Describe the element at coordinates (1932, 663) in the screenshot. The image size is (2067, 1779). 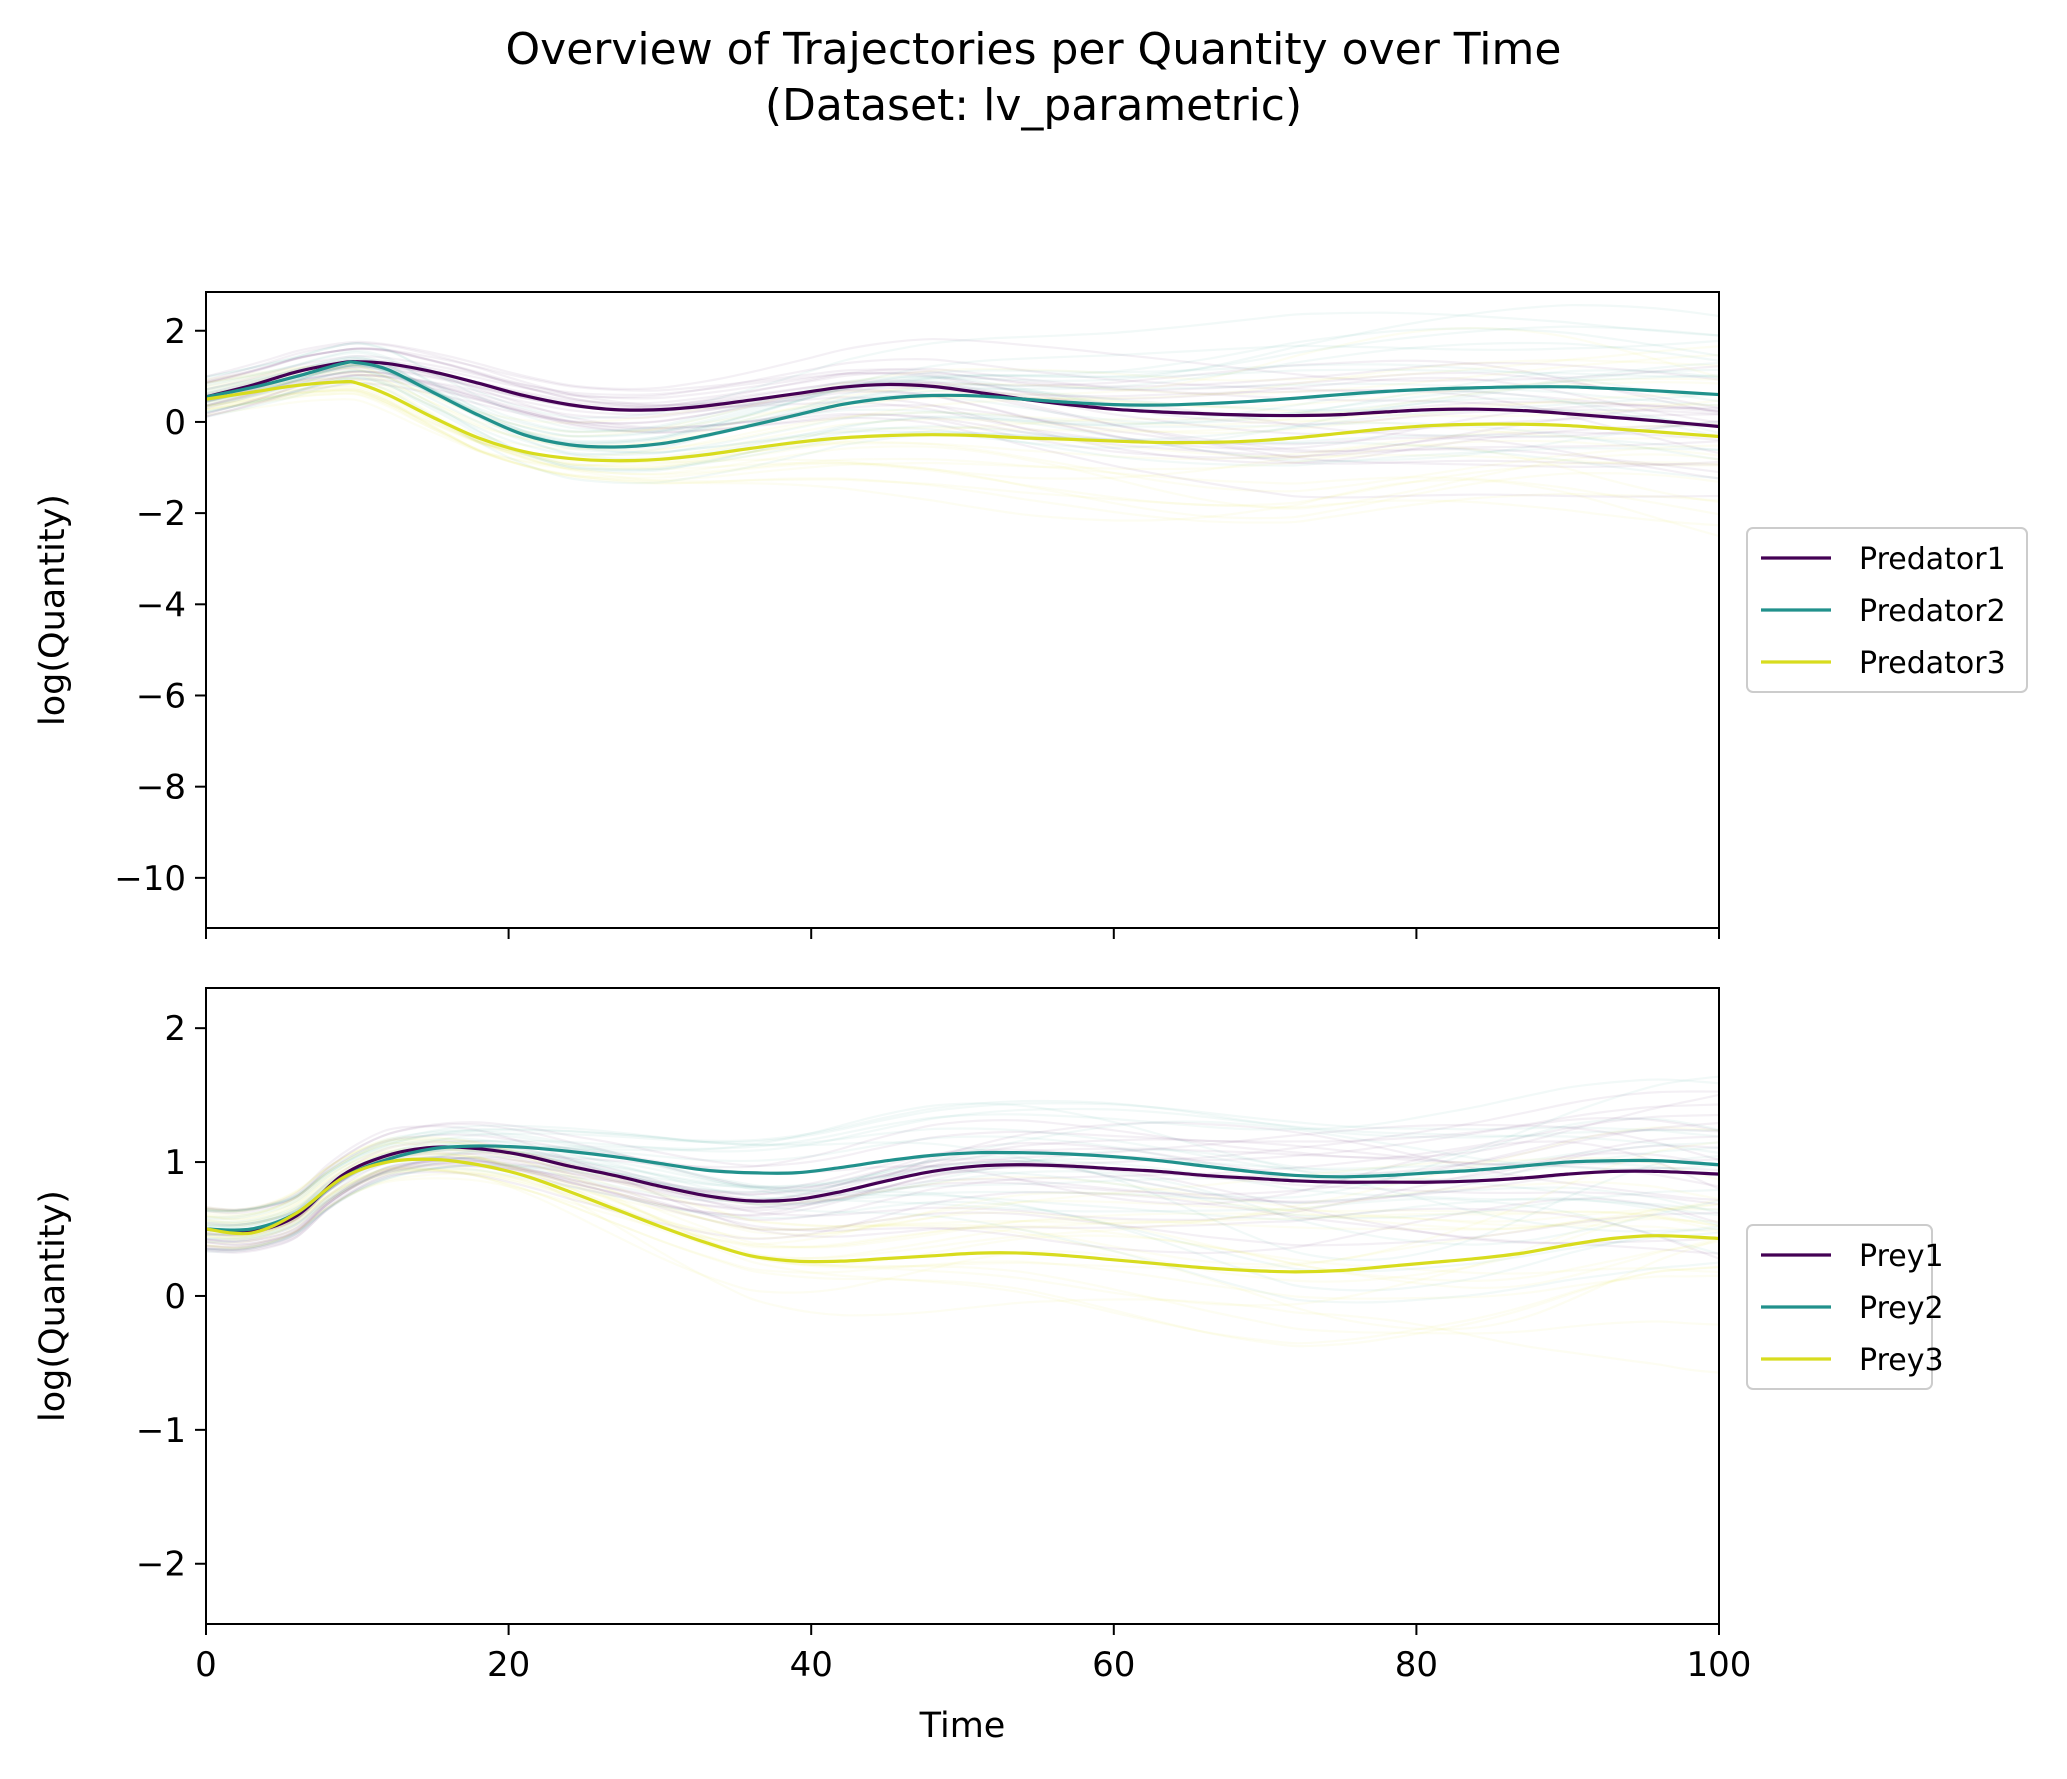
I see `legend-label-predator3: Predator3` at that location.